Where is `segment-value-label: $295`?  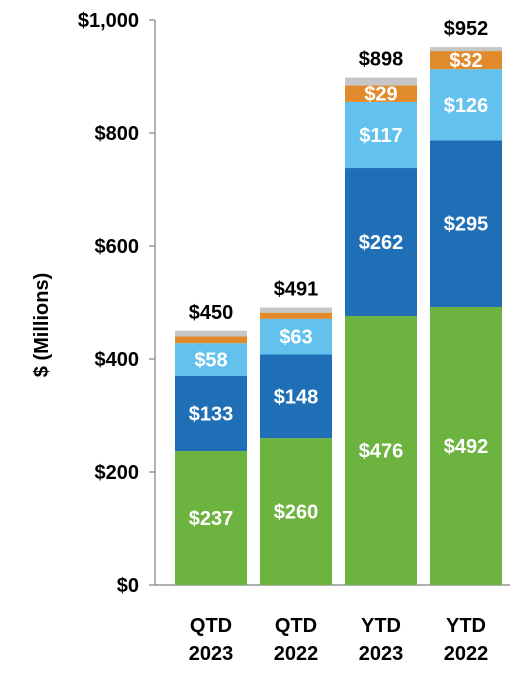 segment-value-label: $295 is located at coordinates (466, 225).